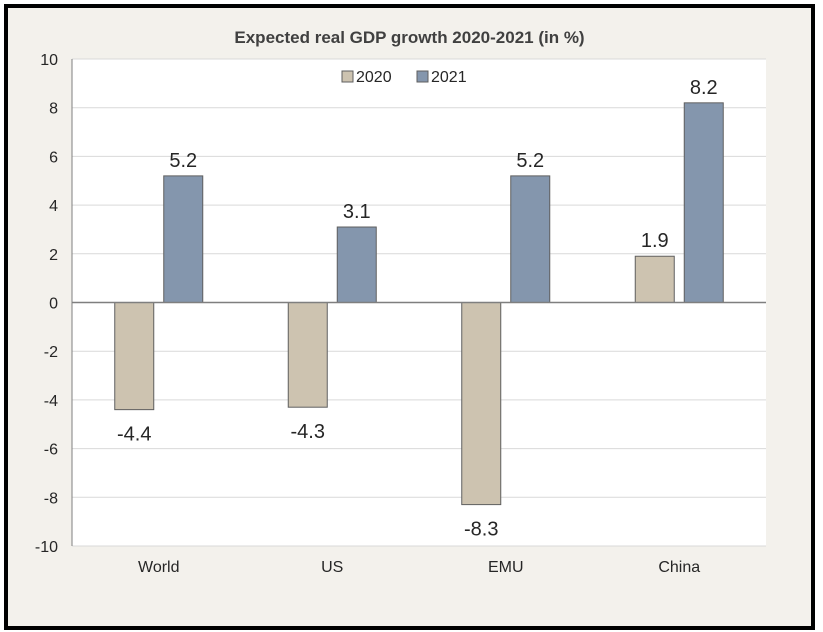  Describe the element at coordinates (159, 567) in the screenshot. I see `x-tick-label: World` at that location.